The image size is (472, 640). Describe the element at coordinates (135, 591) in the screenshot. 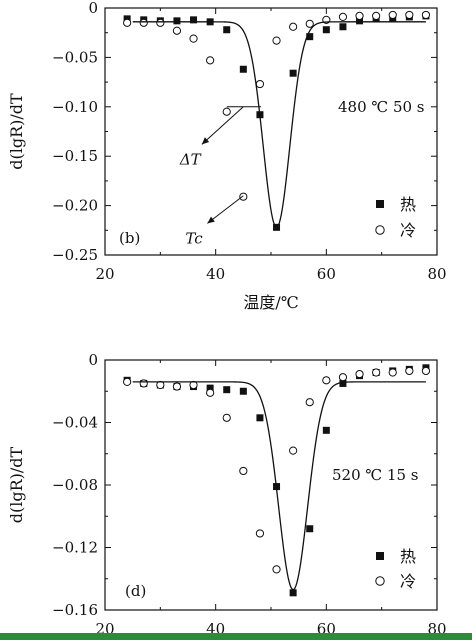

I see `panel-label: (d)` at that location.